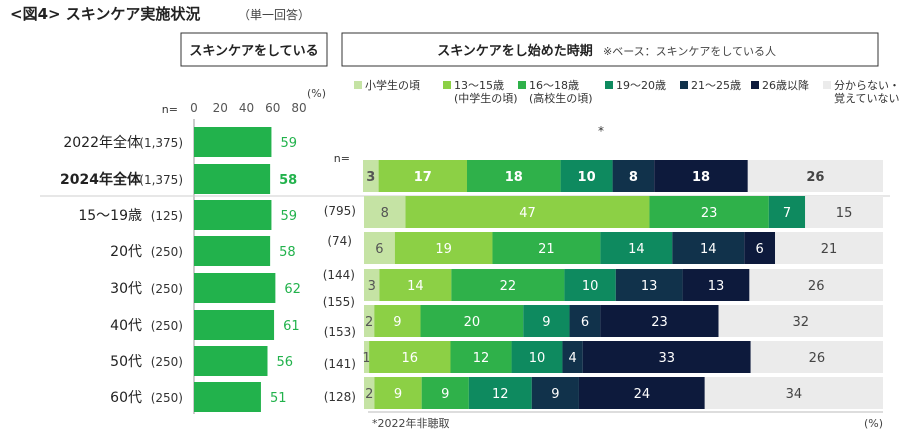 This screenshot has height=436, width=902. I want to click on segment-value: 47, so click(527, 213).